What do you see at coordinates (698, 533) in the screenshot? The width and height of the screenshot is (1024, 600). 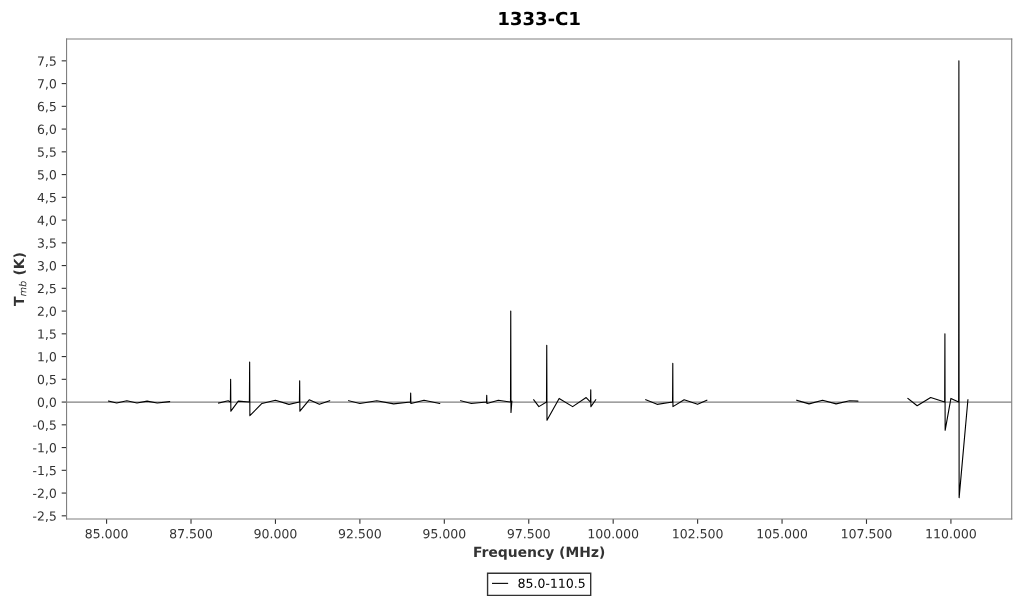 I see `x-tick-label: 102.500` at bounding box center [698, 533].